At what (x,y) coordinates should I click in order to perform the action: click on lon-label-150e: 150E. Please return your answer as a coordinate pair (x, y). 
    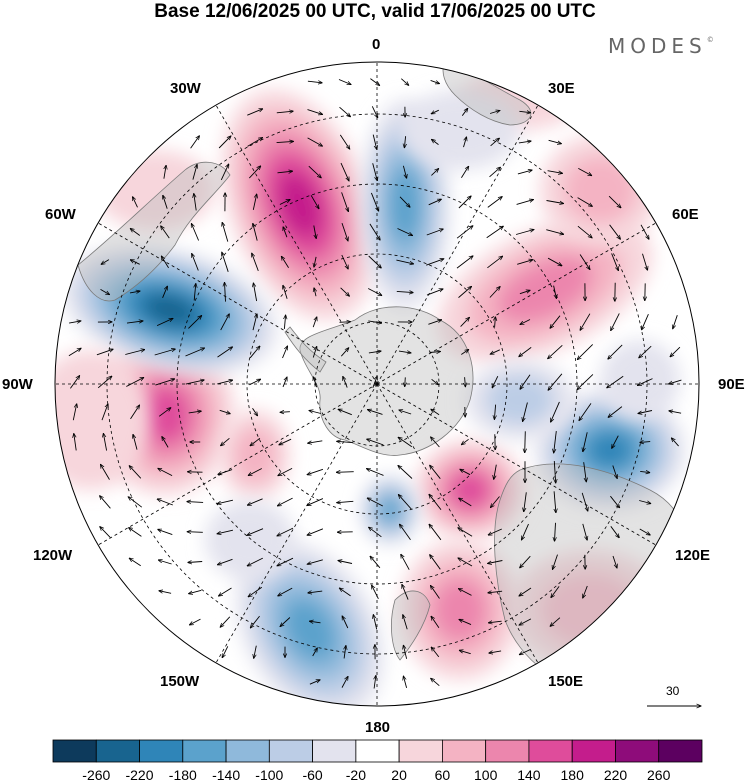
    Looking at the image, I should click on (566, 681).